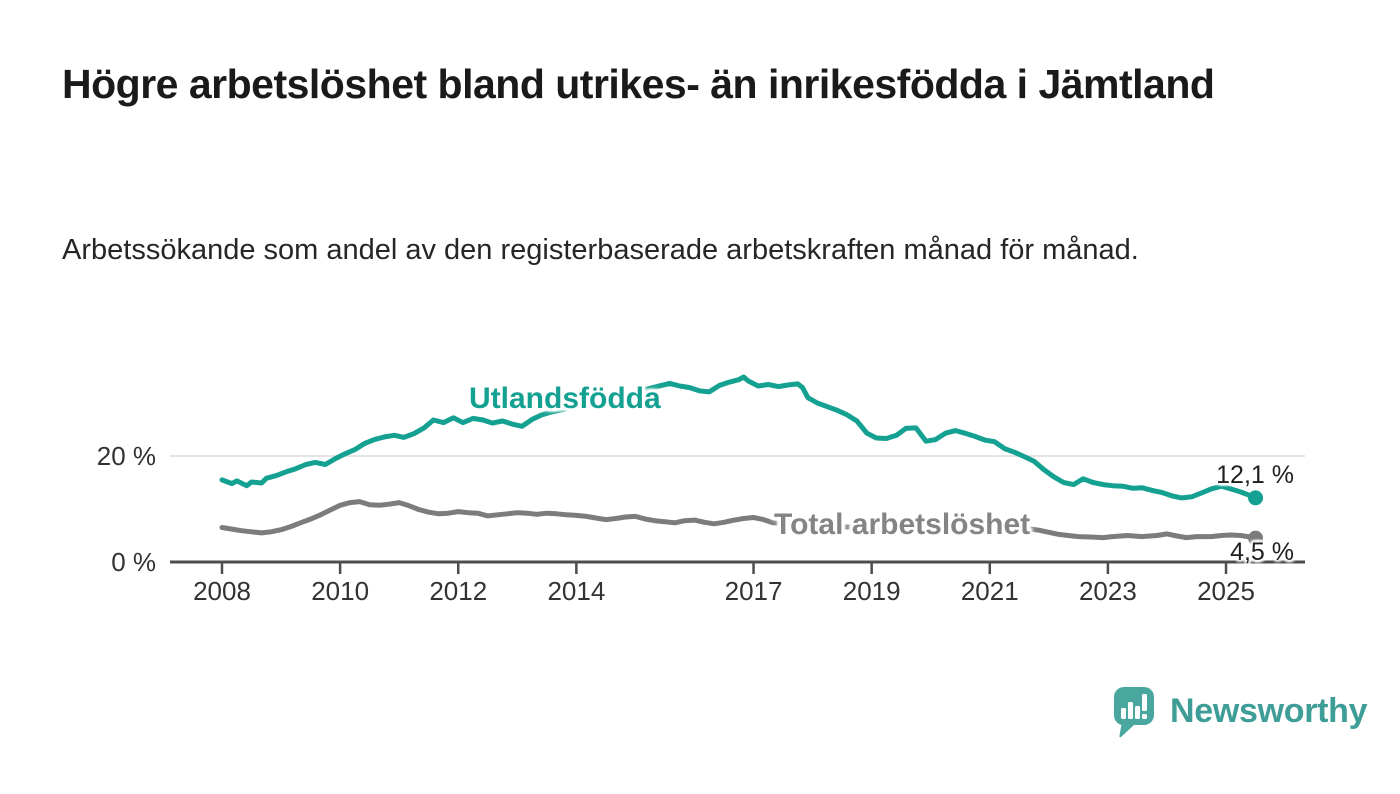 The image size is (1400, 794). What do you see at coordinates (126, 456) in the screenshot?
I see `y-axis-label-20: 20 %` at bounding box center [126, 456].